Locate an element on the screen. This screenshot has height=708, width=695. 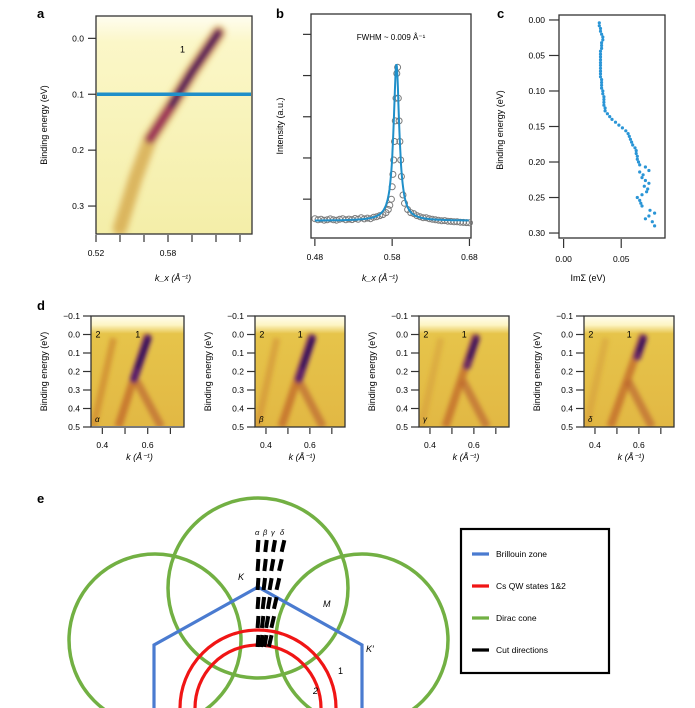
legend-label: Cut directions is located at coordinates (522, 650).